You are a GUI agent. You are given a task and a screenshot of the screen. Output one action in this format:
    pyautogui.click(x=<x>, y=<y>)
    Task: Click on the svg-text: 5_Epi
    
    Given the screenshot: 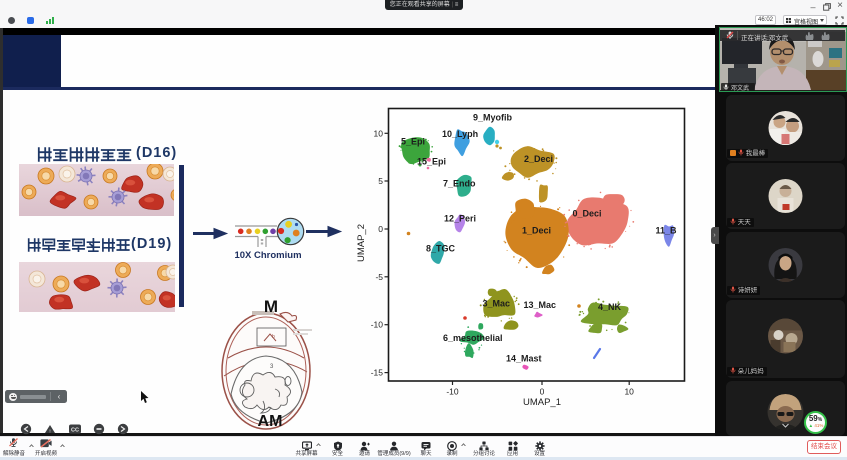 What is the action you would take?
    pyautogui.click(x=413, y=142)
    